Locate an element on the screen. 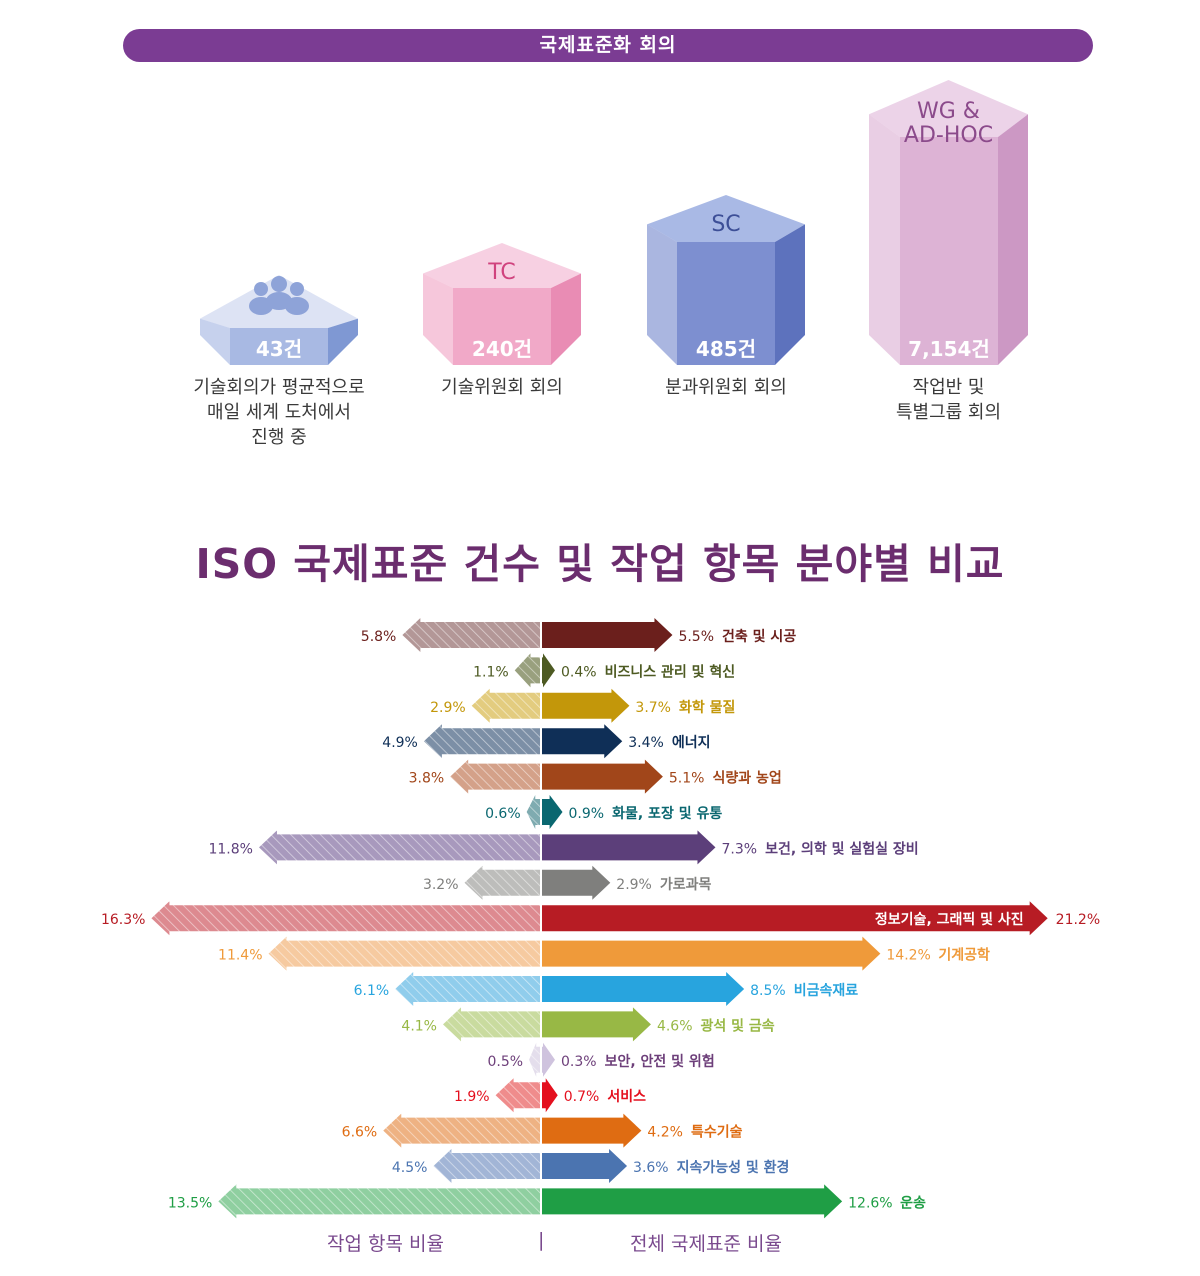 Image resolution: width=1200 pixels, height=1276 pixels. left-value-7: 3.2% is located at coordinates (441, 885).